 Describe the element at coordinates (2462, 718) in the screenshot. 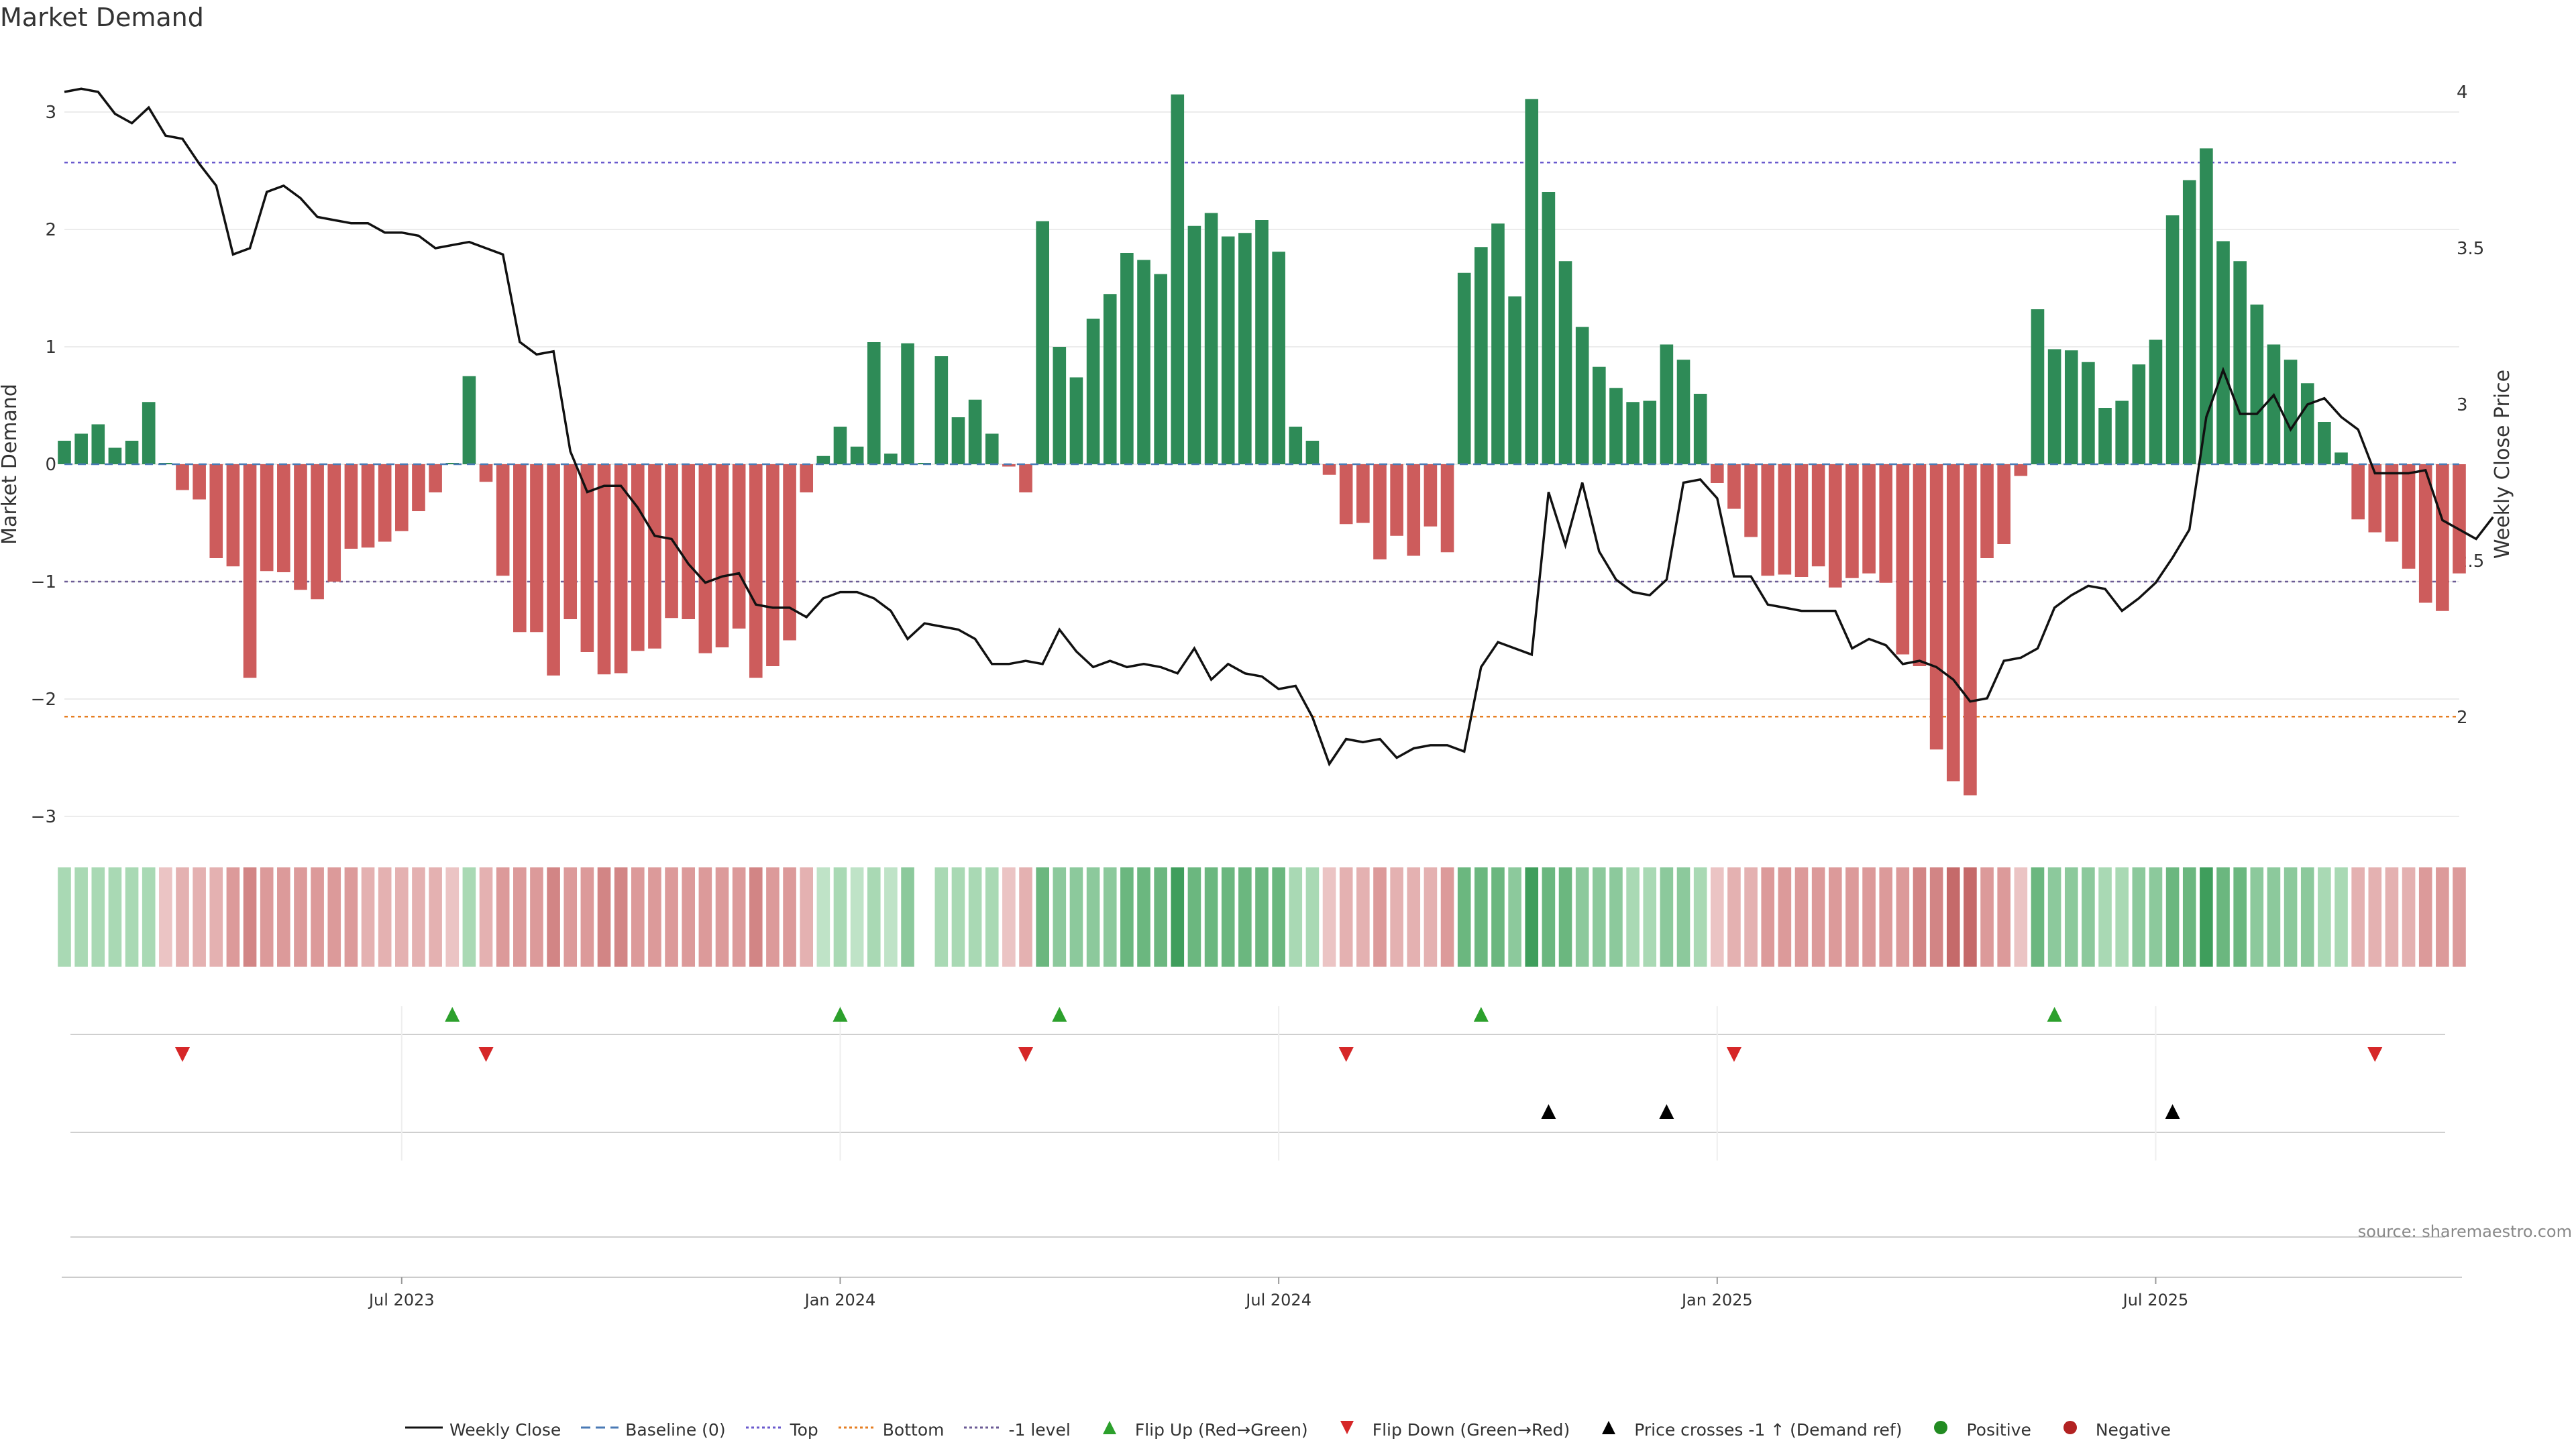

I see `y2-tick-label: 2` at that location.